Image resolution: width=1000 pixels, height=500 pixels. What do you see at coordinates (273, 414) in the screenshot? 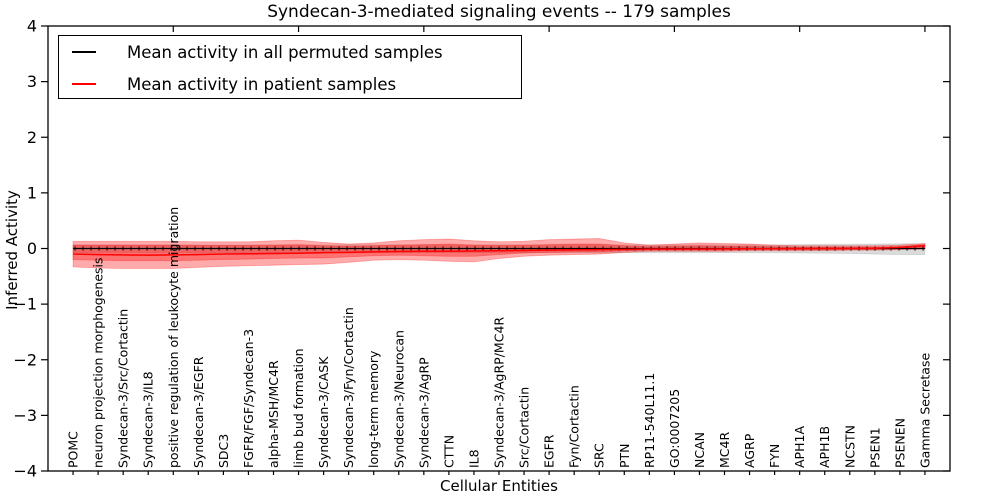
I see `x-tick-label: alpha-MSH/MC4R` at bounding box center [273, 414].